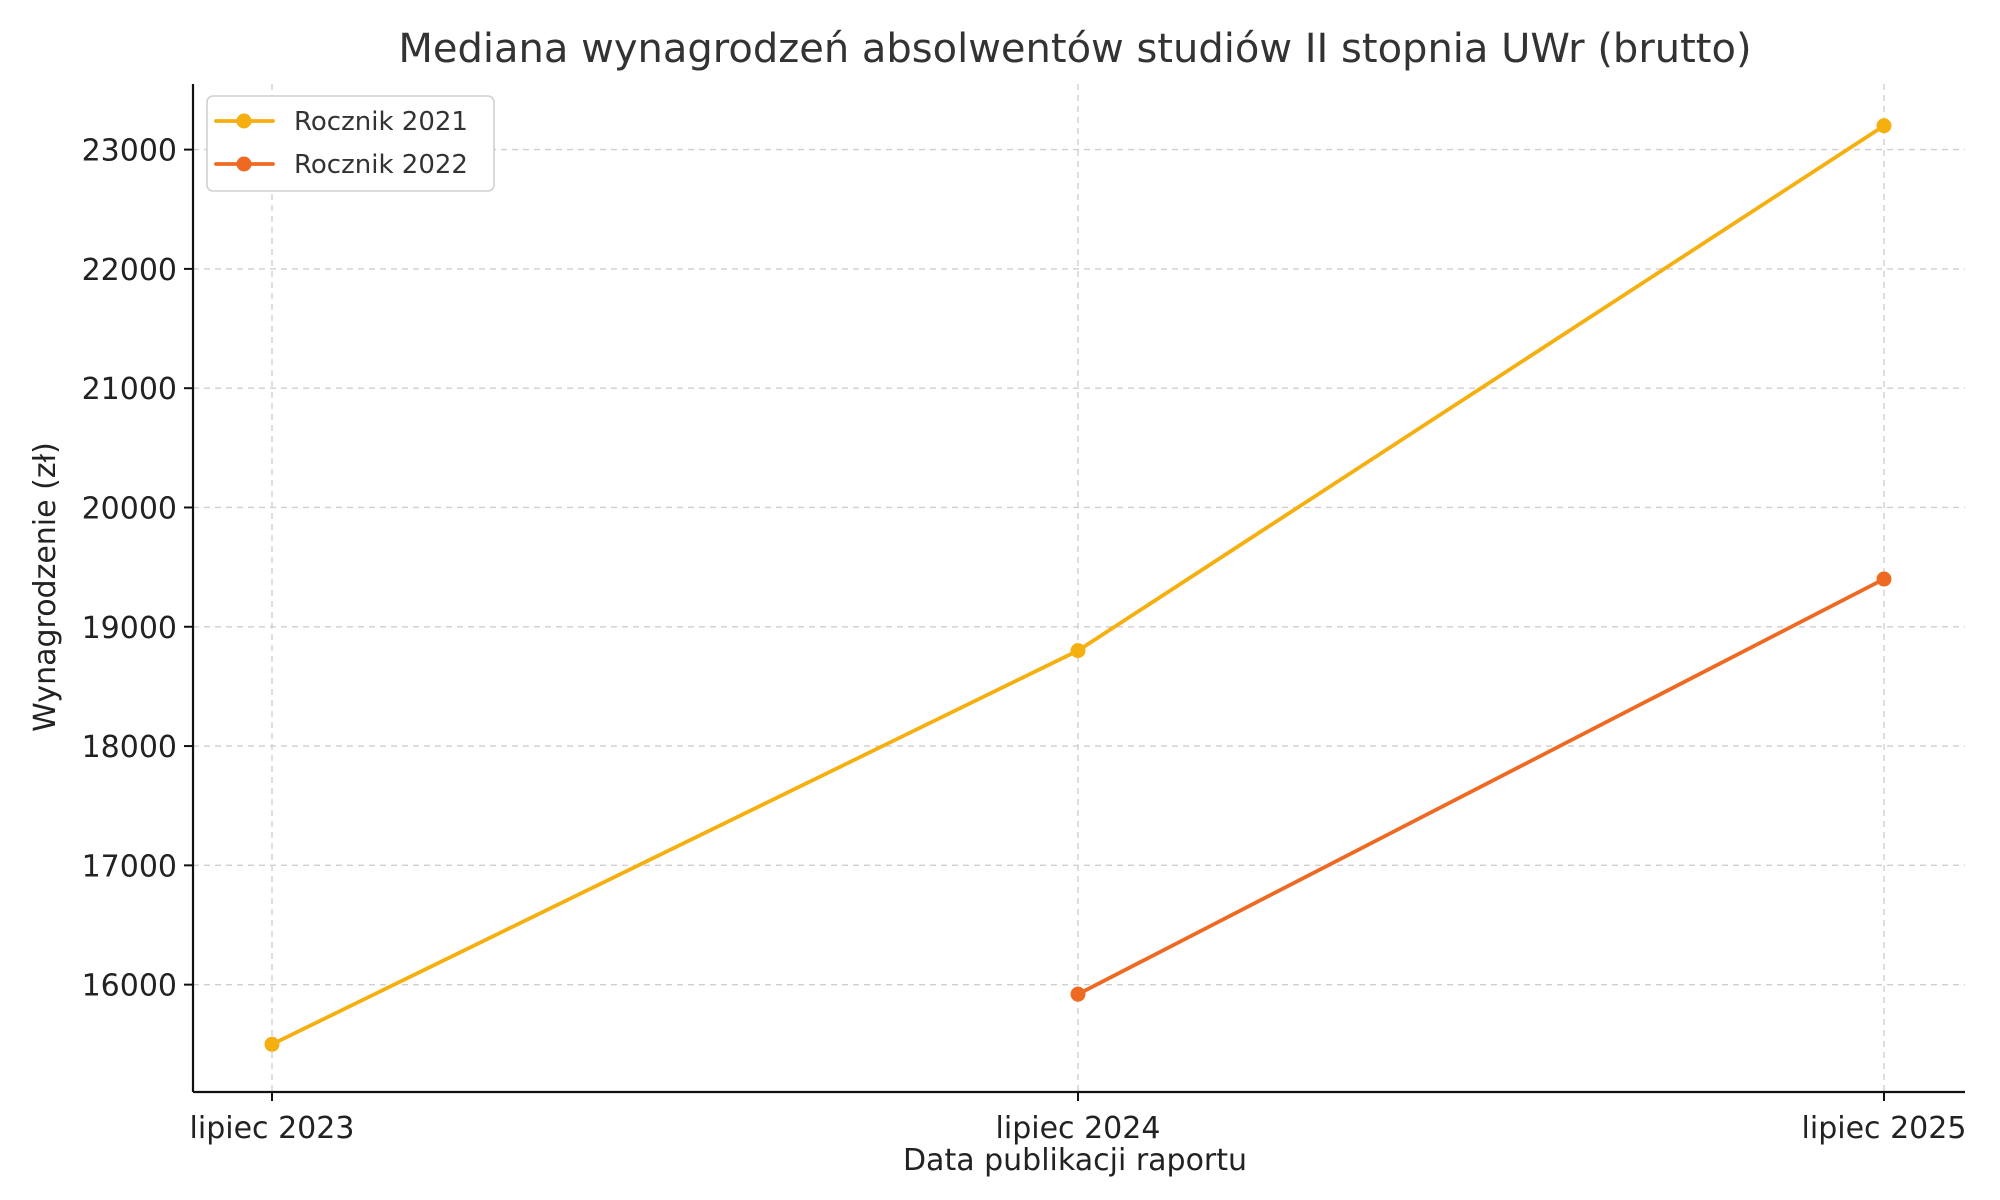 This screenshot has height=1200, width=2000. Describe the element at coordinates (1481, 787) in the screenshot. I see `series-line-rocznik-2022` at that location.